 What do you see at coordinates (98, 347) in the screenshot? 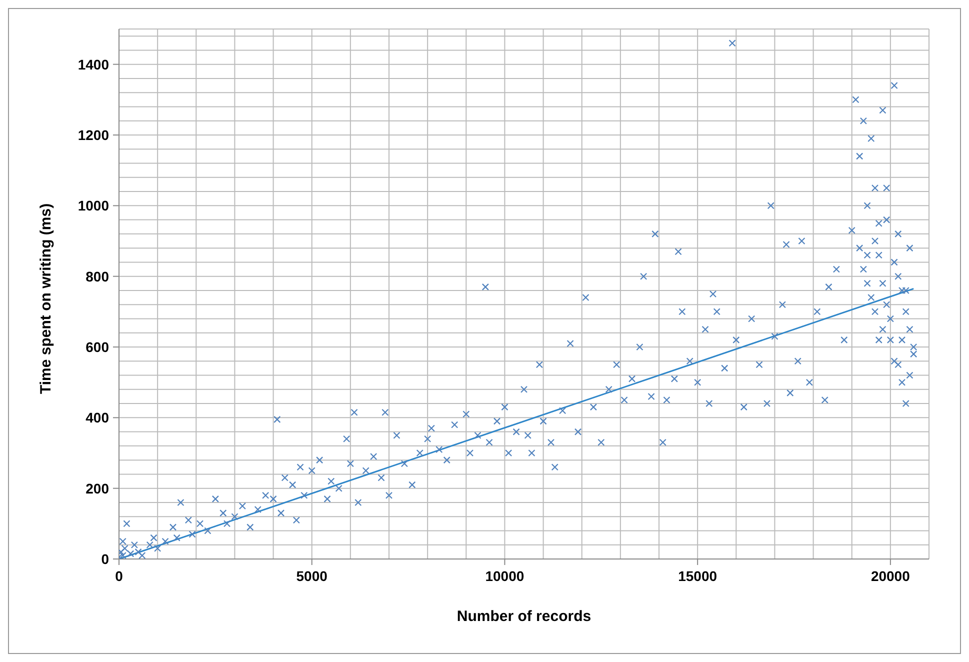
I see `y-tick-label: 600` at bounding box center [98, 347].